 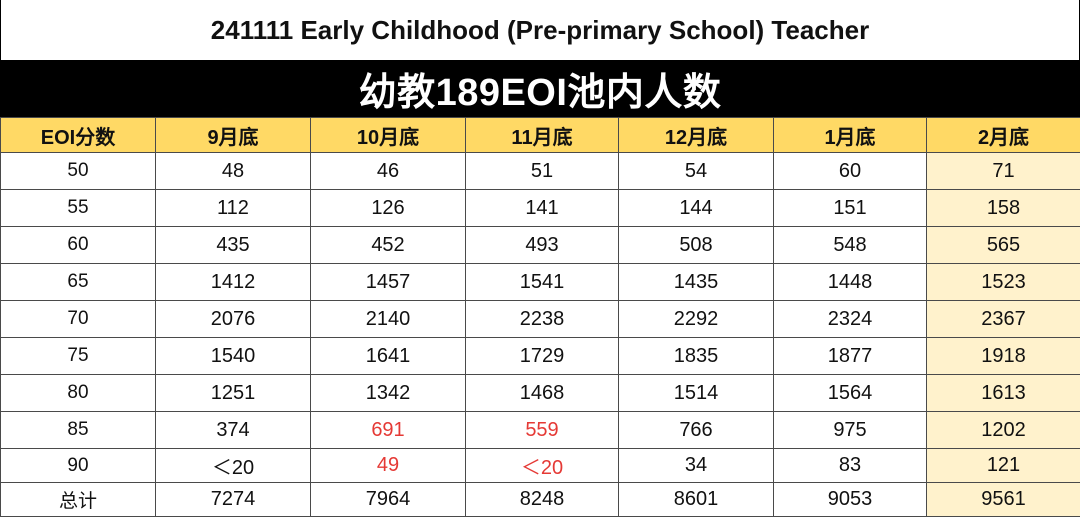 What do you see at coordinates (388, 208) in the screenshot?
I see `table-cell: 126` at bounding box center [388, 208].